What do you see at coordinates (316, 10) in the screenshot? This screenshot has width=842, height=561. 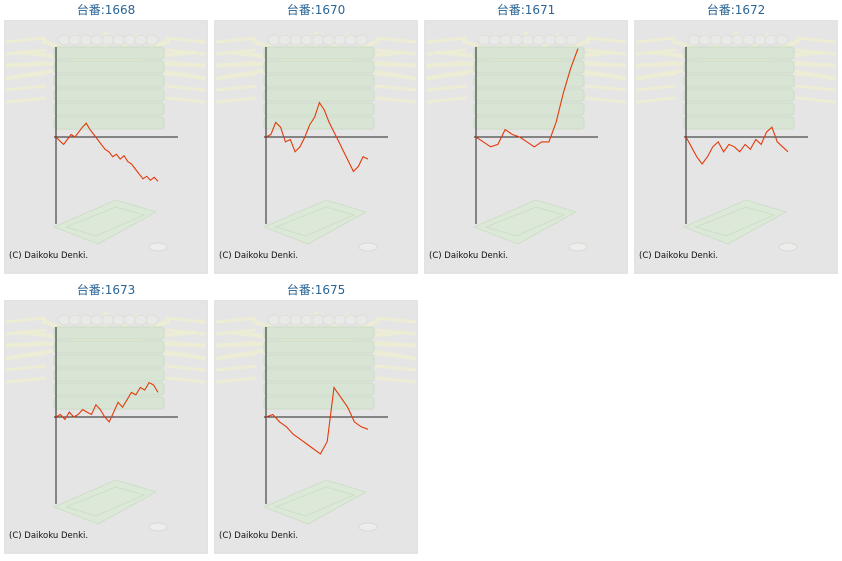 I see `chart-title: 台番:1670` at bounding box center [316, 10].